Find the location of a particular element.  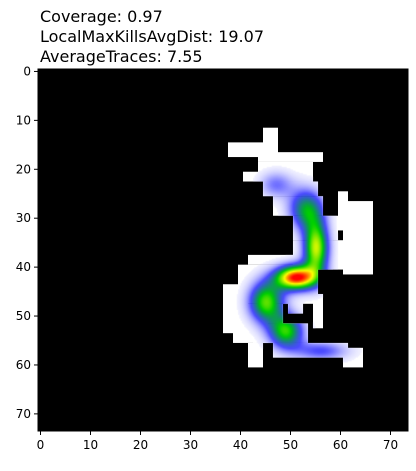

title-coverage: Coverage: 0.97 is located at coordinates (101, 16).